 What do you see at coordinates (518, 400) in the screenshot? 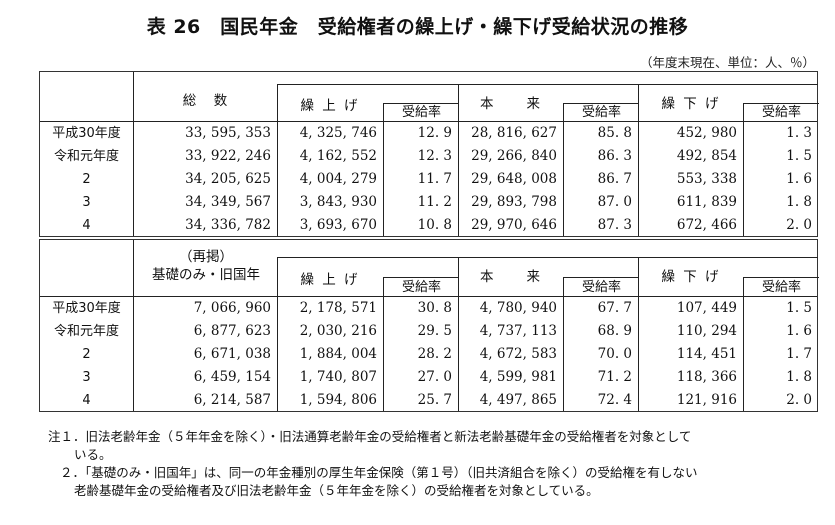
I see `normal-value: 4, 497, 865` at bounding box center [518, 400].